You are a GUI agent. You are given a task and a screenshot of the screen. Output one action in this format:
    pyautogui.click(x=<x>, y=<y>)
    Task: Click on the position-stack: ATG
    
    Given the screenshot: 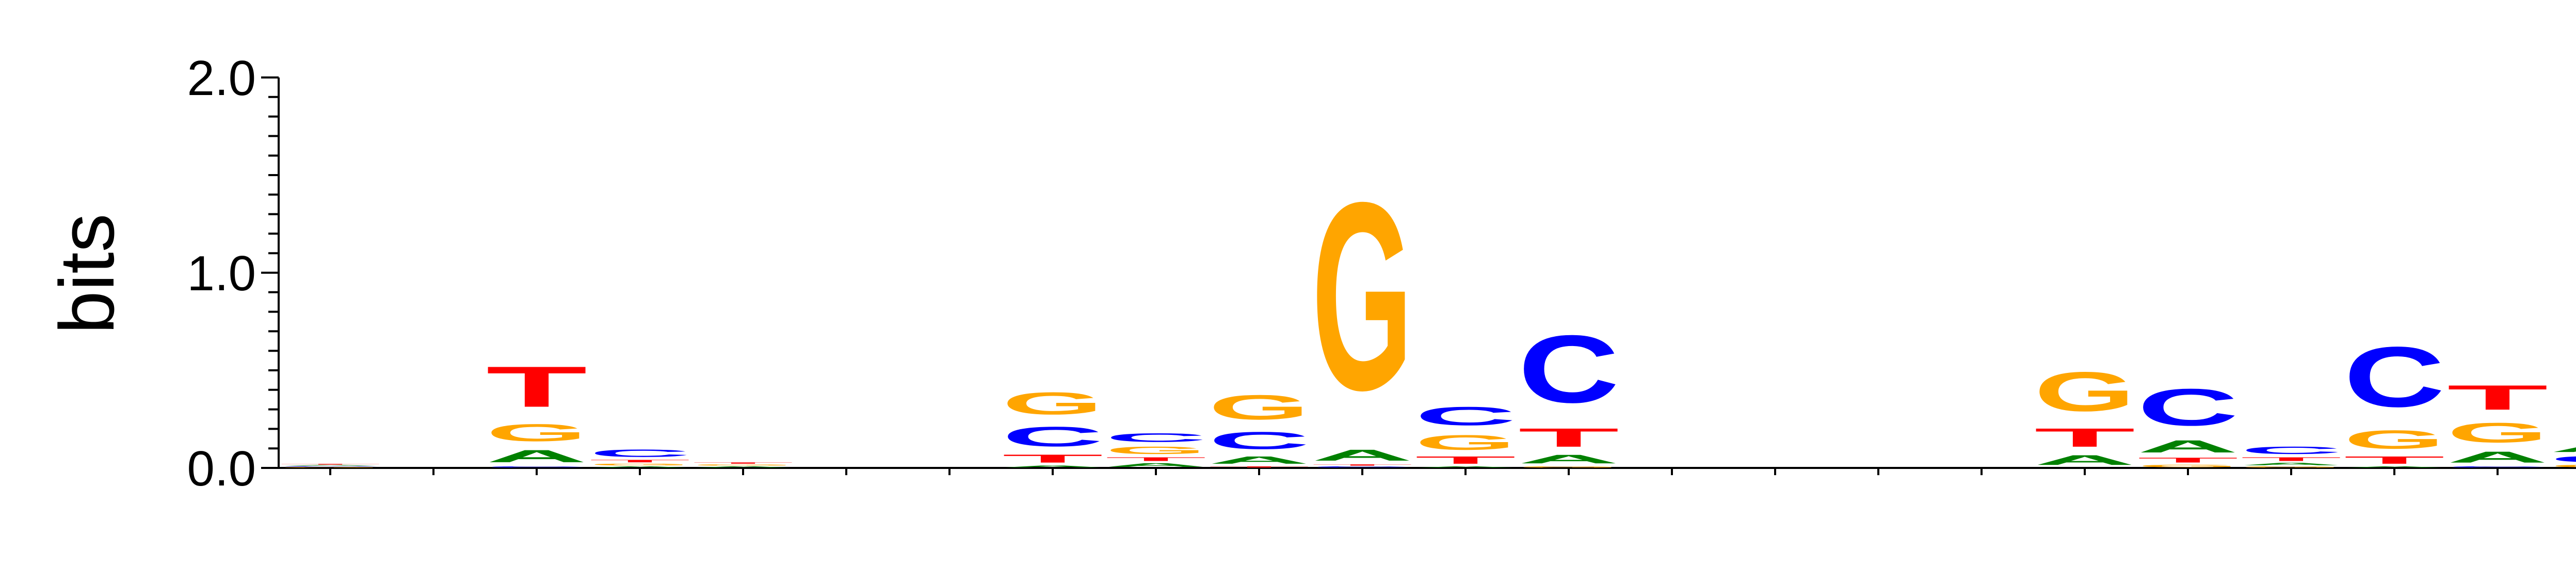 What is the action you would take?
    pyautogui.click(x=2085, y=414)
    